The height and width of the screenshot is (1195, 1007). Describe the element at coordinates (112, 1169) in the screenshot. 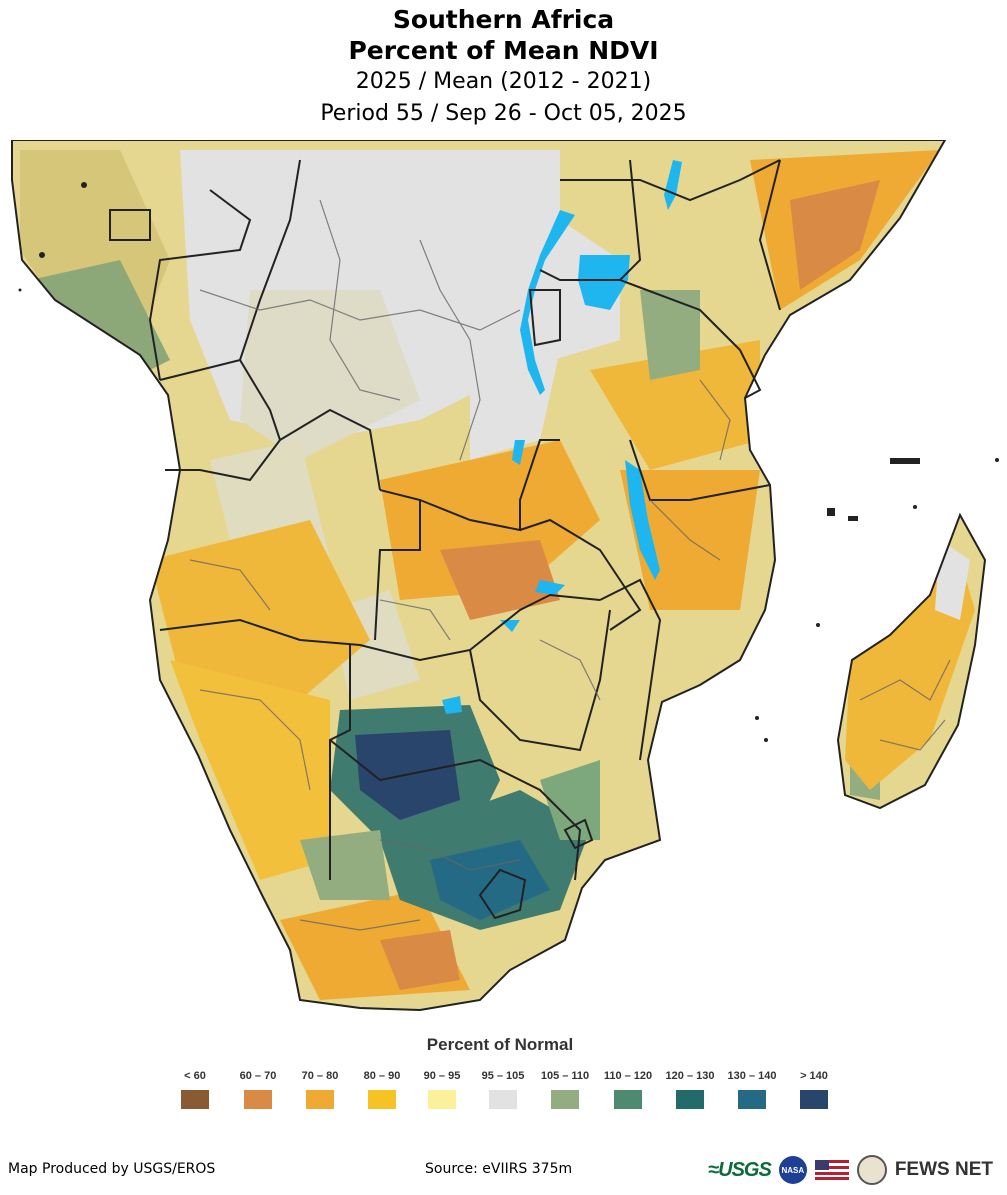

I see `producer-credit: Map Produced by USGS/EROS` at that location.